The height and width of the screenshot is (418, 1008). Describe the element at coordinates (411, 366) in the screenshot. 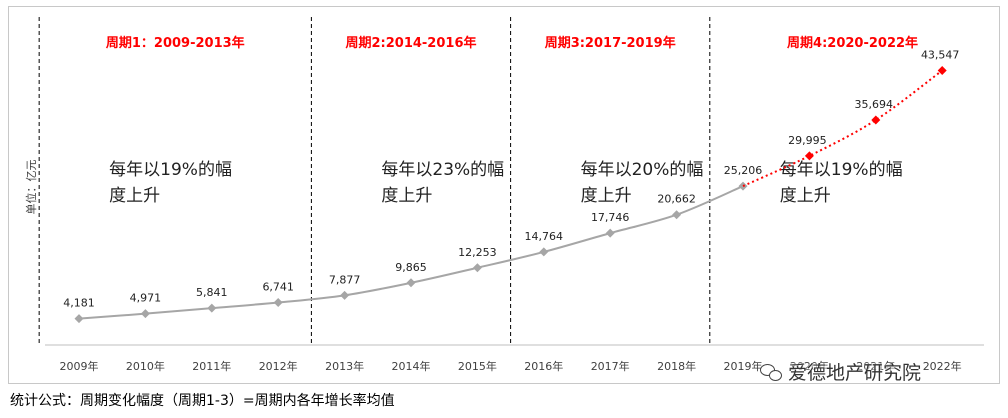

I see `x-tick-label: 2014年` at that location.